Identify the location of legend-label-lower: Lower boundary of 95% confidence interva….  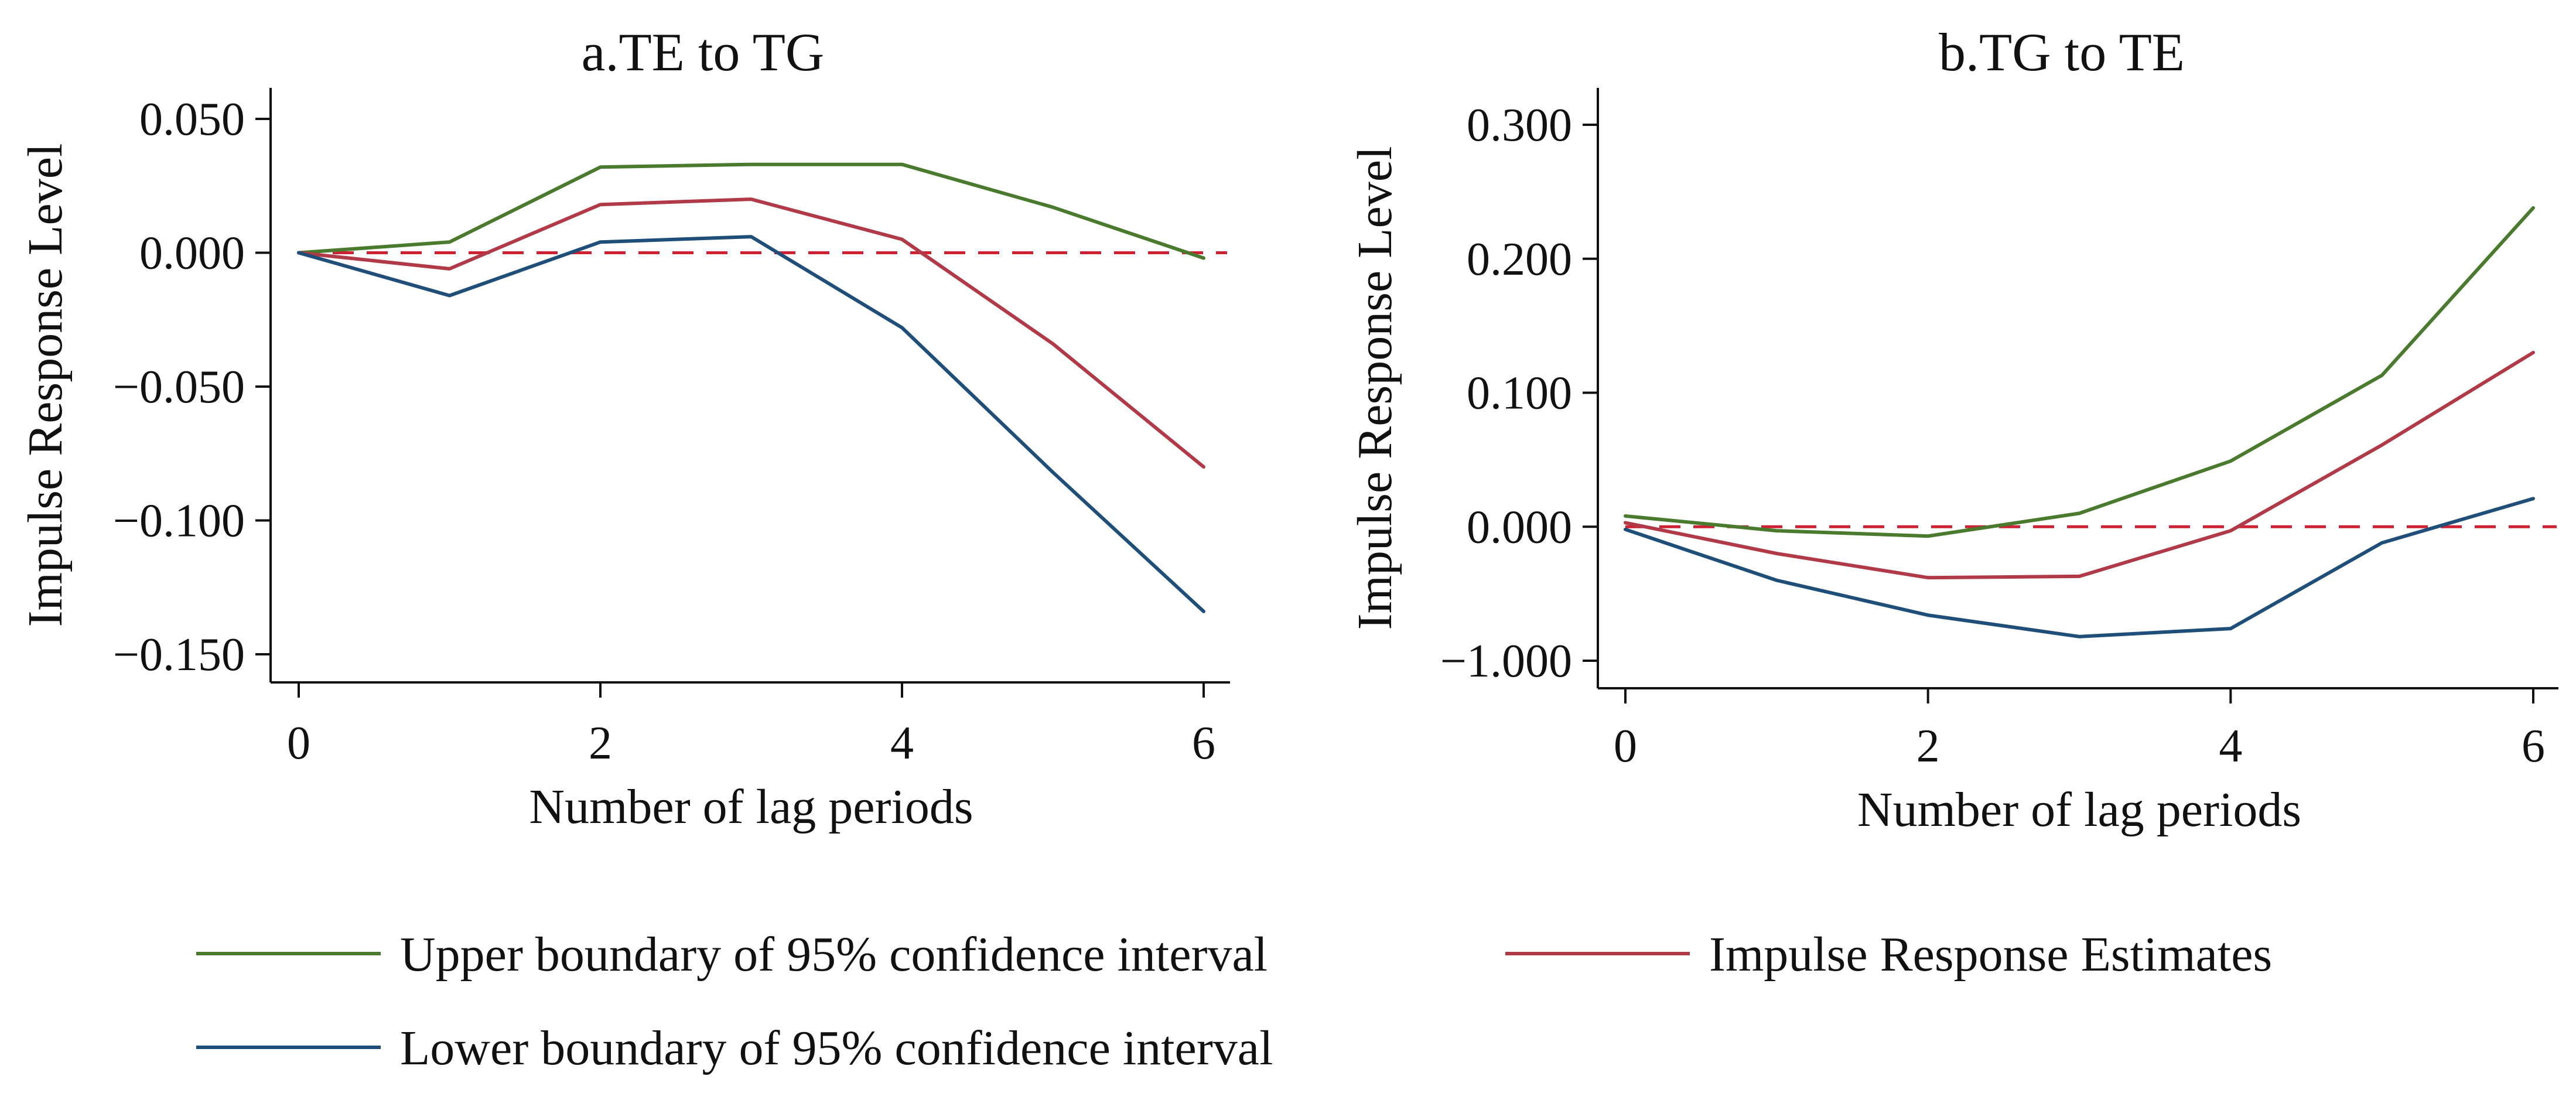
(836, 1048).